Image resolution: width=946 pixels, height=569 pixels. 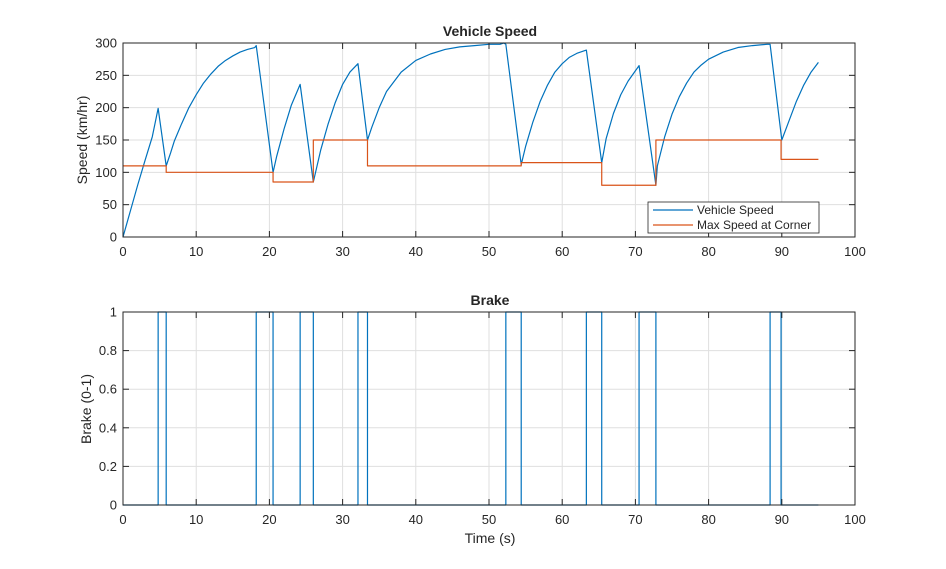 What do you see at coordinates (82, 140) in the screenshot?
I see `speed-y-axis-label: Speed (km/hr)` at bounding box center [82, 140].